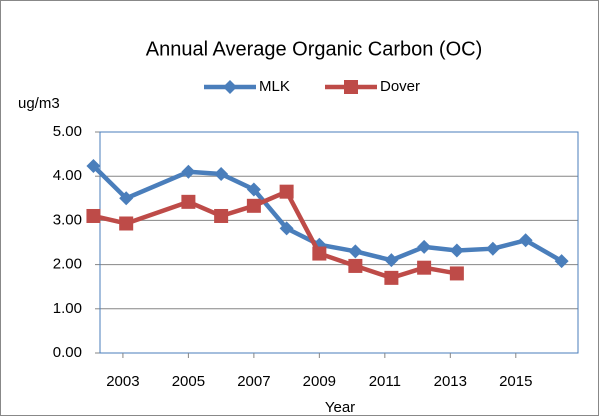 This screenshot has width=600, height=417. What do you see at coordinates (188, 381) in the screenshot?
I see `x-tick-label: 2005` at bounding box center [188, 381].